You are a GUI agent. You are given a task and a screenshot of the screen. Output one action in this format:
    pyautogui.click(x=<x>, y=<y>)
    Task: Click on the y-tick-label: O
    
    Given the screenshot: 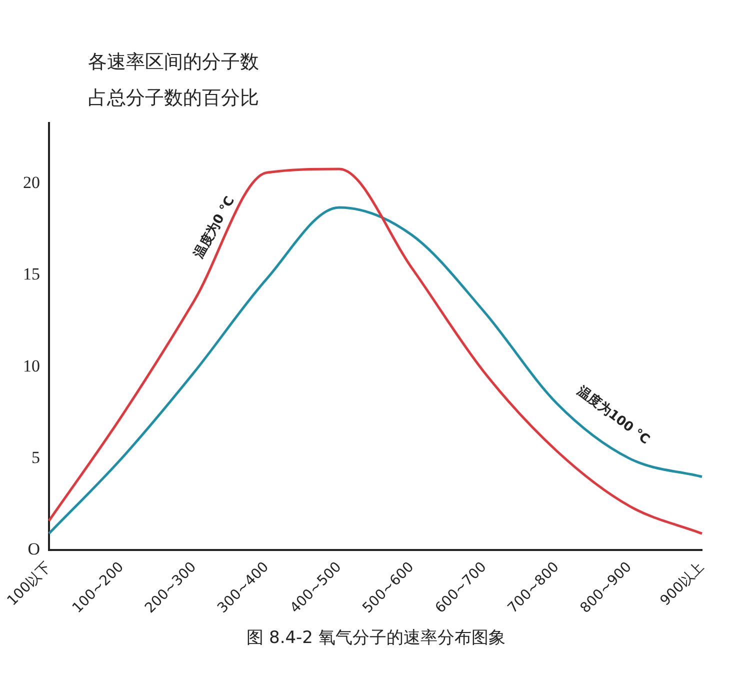 What is the action you would take?
    pyautogui.click(x=34, y=549)
    